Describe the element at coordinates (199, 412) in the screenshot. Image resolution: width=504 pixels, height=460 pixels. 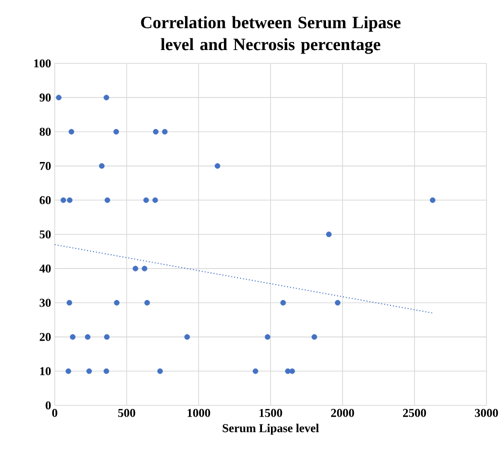
I see `x-tick-label: 1000` at that location.